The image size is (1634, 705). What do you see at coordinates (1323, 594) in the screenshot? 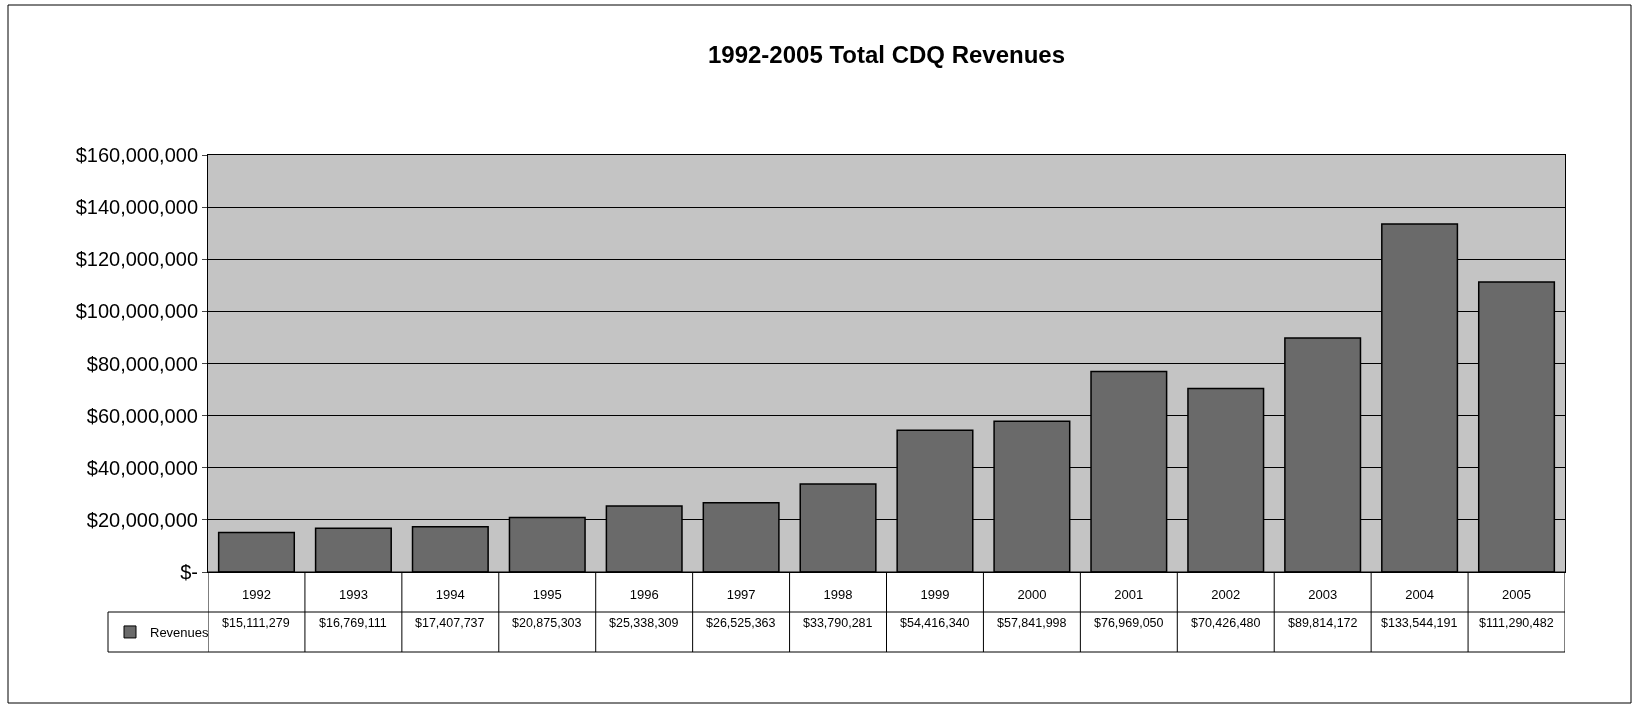
I see `x-tick-label: 2003` at bounding box center [1323, 594].